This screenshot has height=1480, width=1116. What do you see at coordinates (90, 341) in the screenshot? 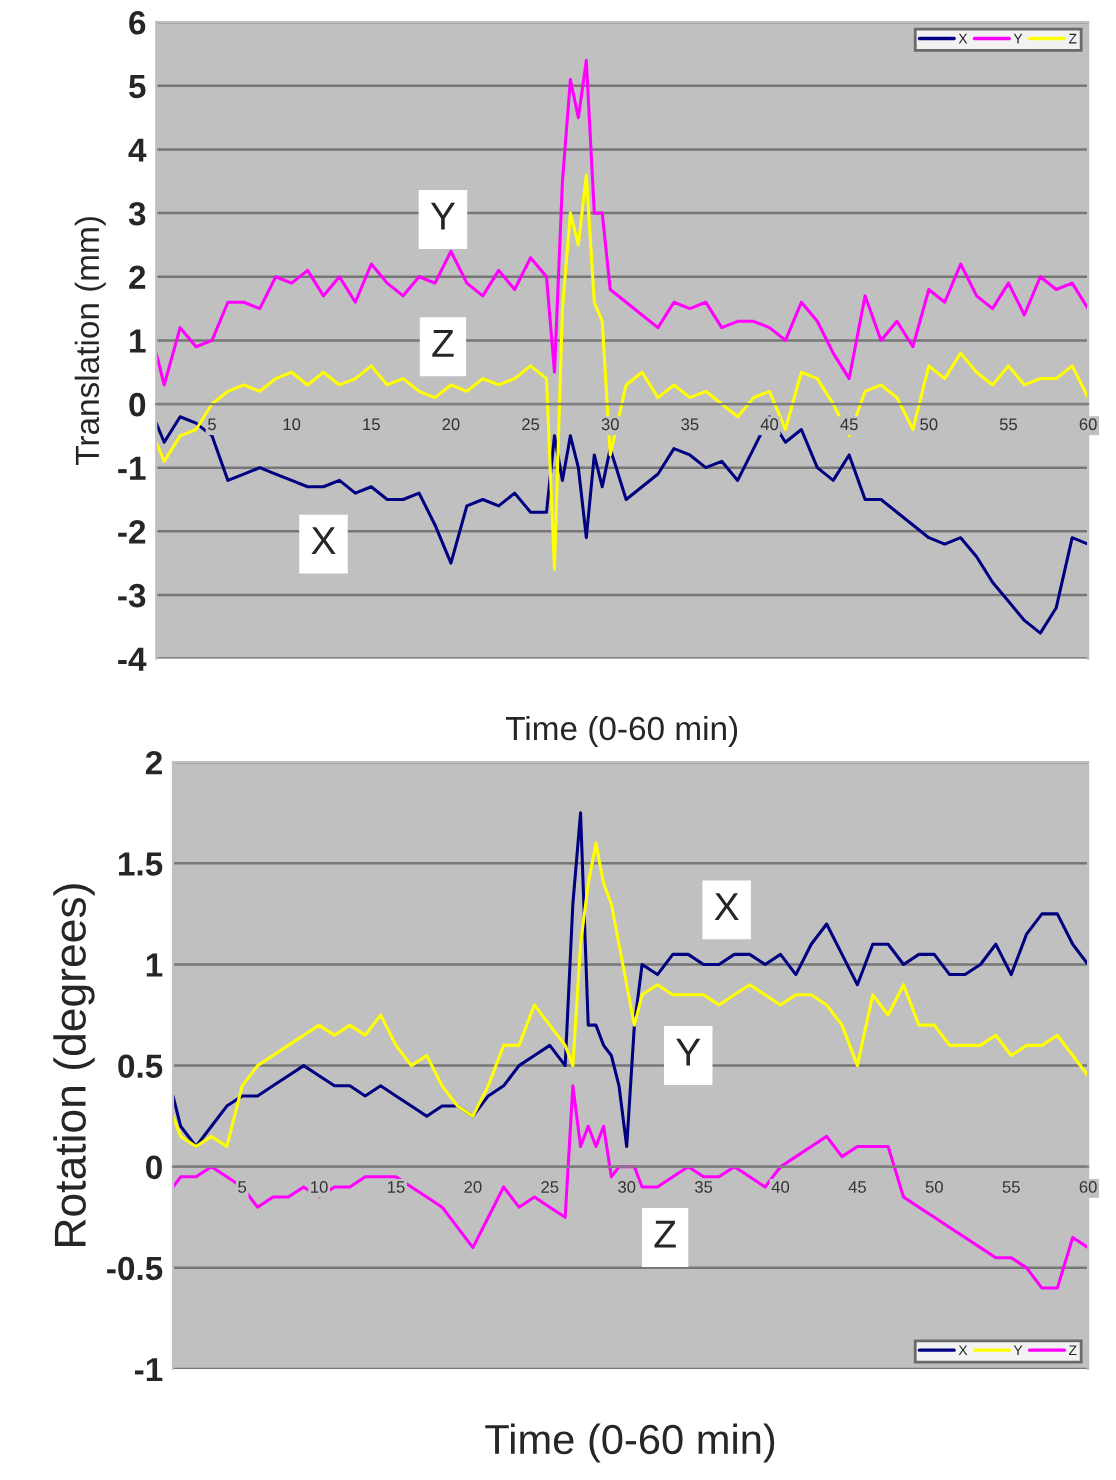
I see `y-axis-title: Translation (mm)` at bounding box center [90, 341].